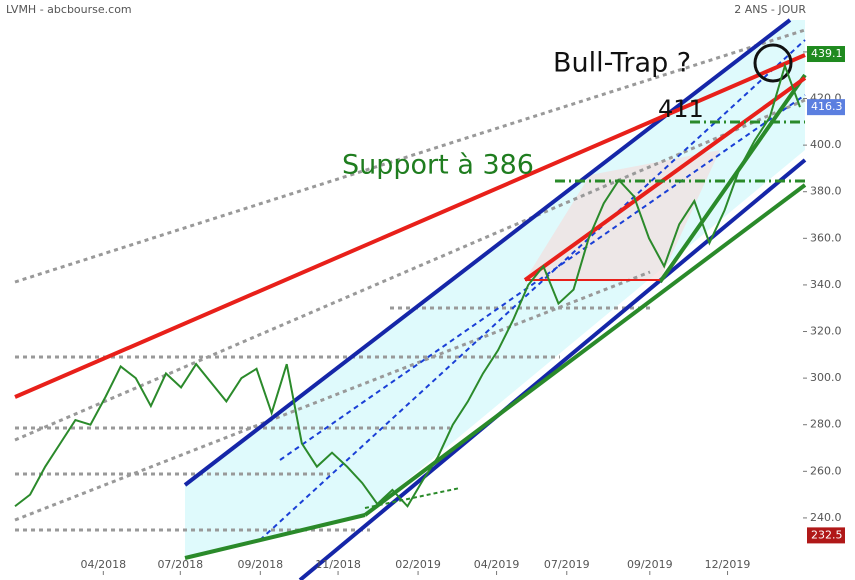 This screenshot has width=855, height=580. I want to click on y-tick-label: 240.0, so click(826, 517).